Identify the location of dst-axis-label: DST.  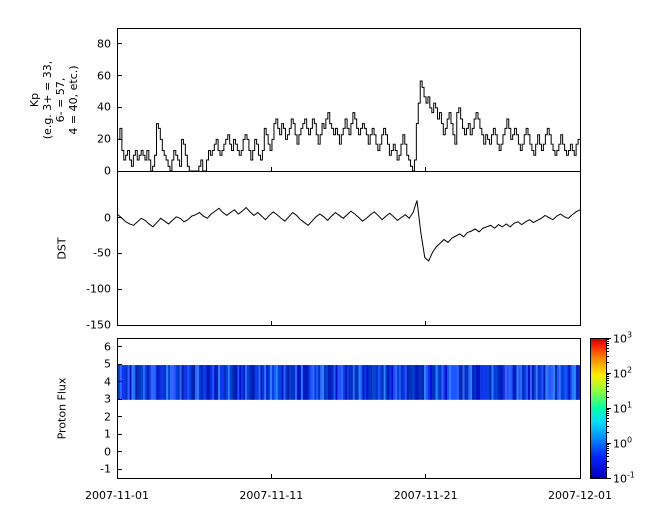
(62, 248).